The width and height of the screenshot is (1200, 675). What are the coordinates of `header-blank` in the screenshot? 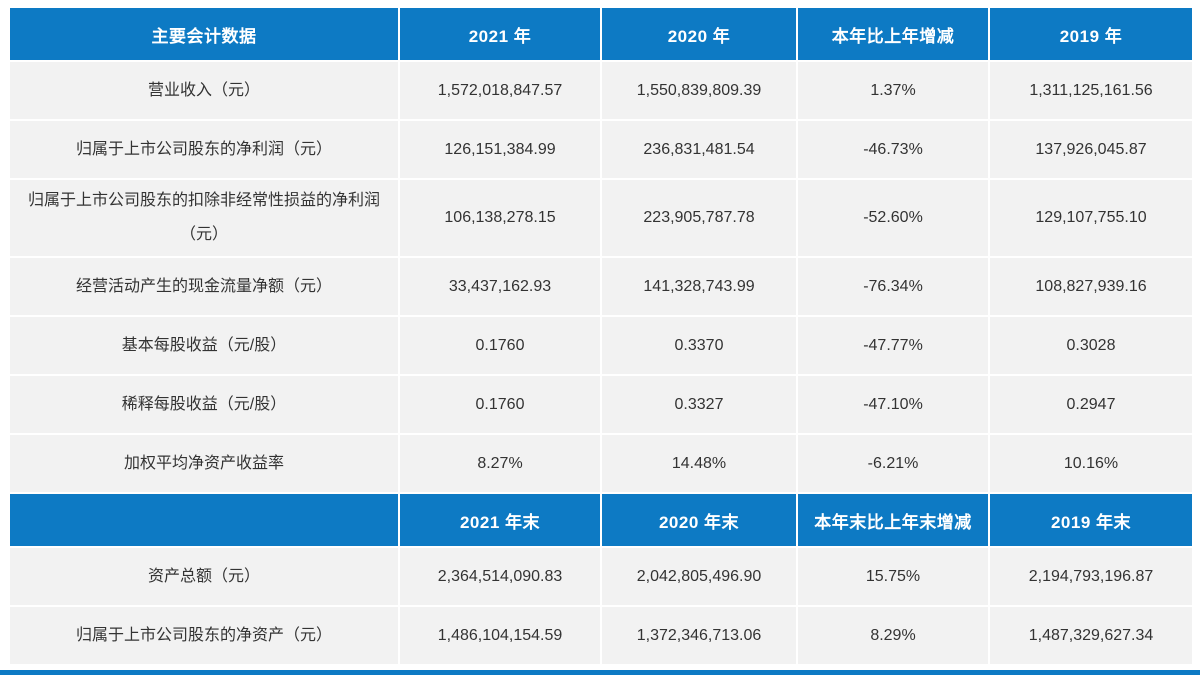 It's located at (204, 520).